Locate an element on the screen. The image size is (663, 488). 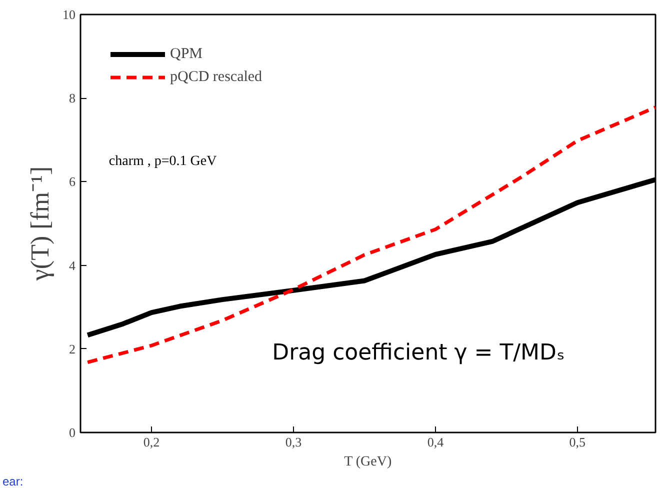
x-tick-label: 0,2 is located at coordinates (151, 442).